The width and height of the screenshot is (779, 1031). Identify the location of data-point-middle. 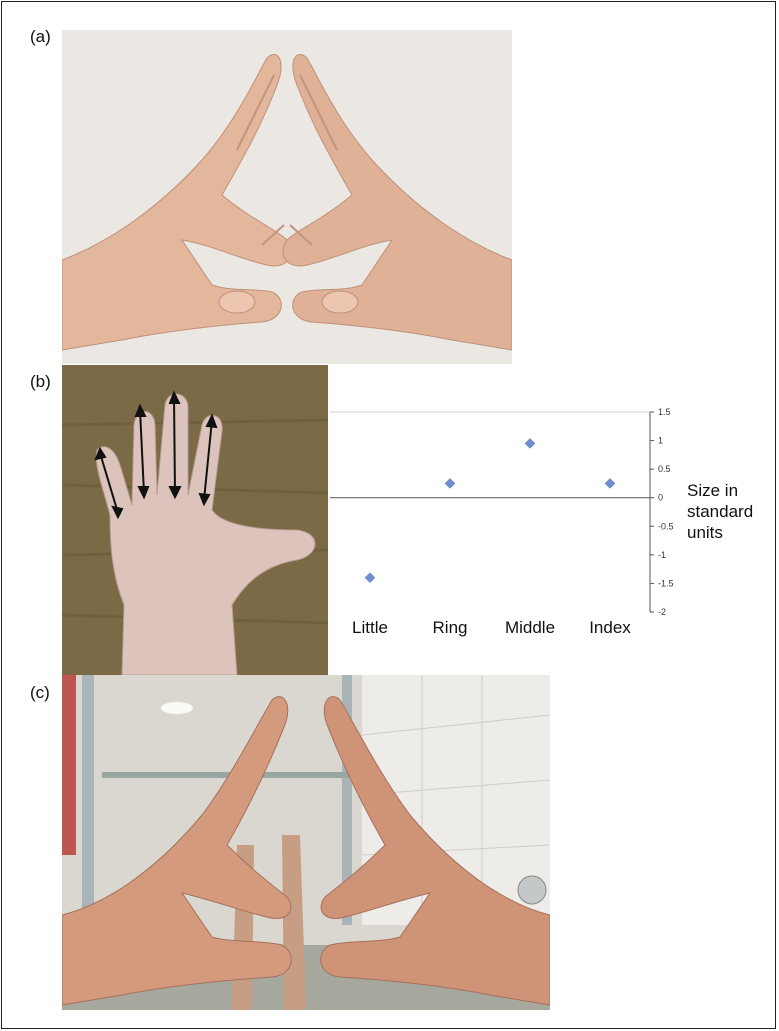
(530, 443).